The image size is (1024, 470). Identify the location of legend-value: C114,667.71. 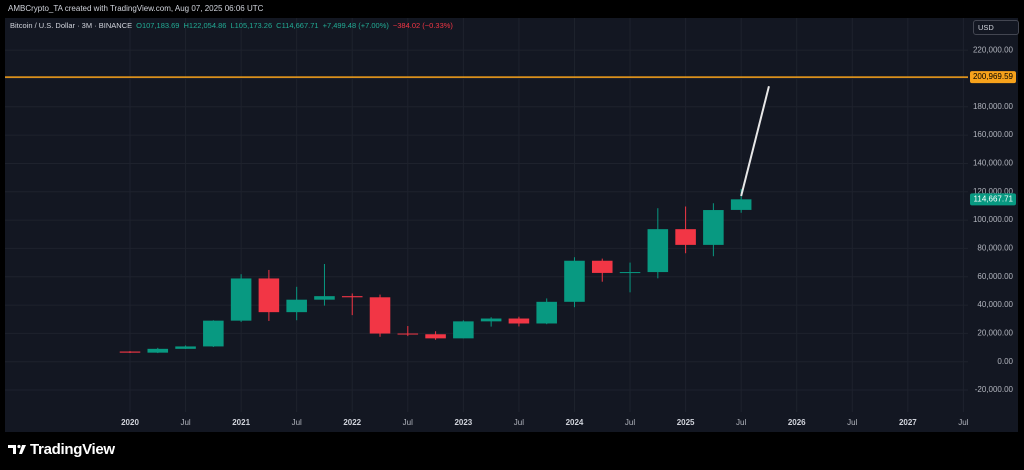
(297, 25).